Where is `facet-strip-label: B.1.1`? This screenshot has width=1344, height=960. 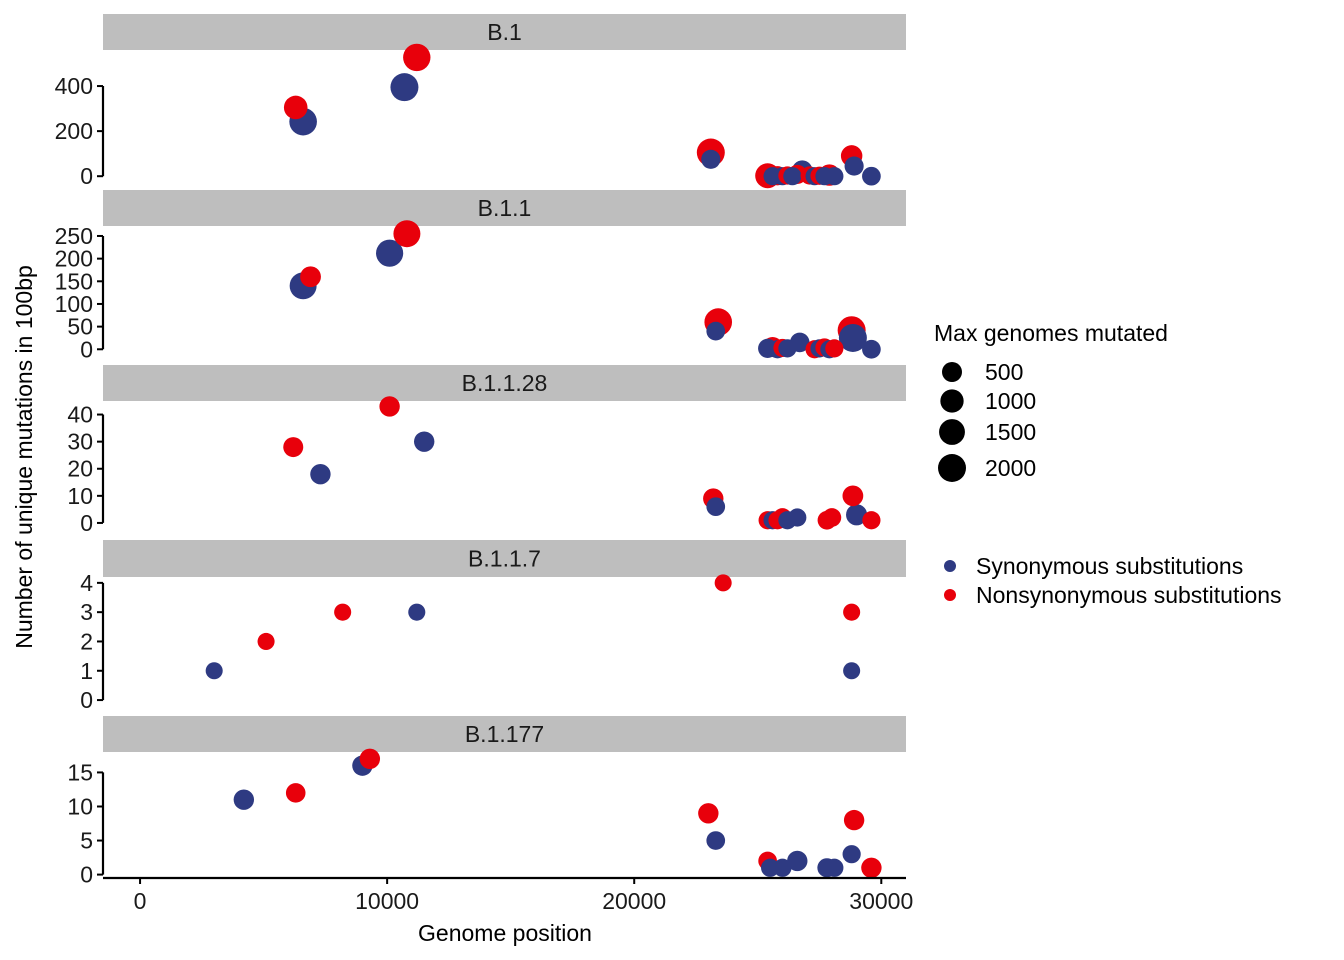 facet-strip-label: B.1.1 is located at coordinates (505, 208).